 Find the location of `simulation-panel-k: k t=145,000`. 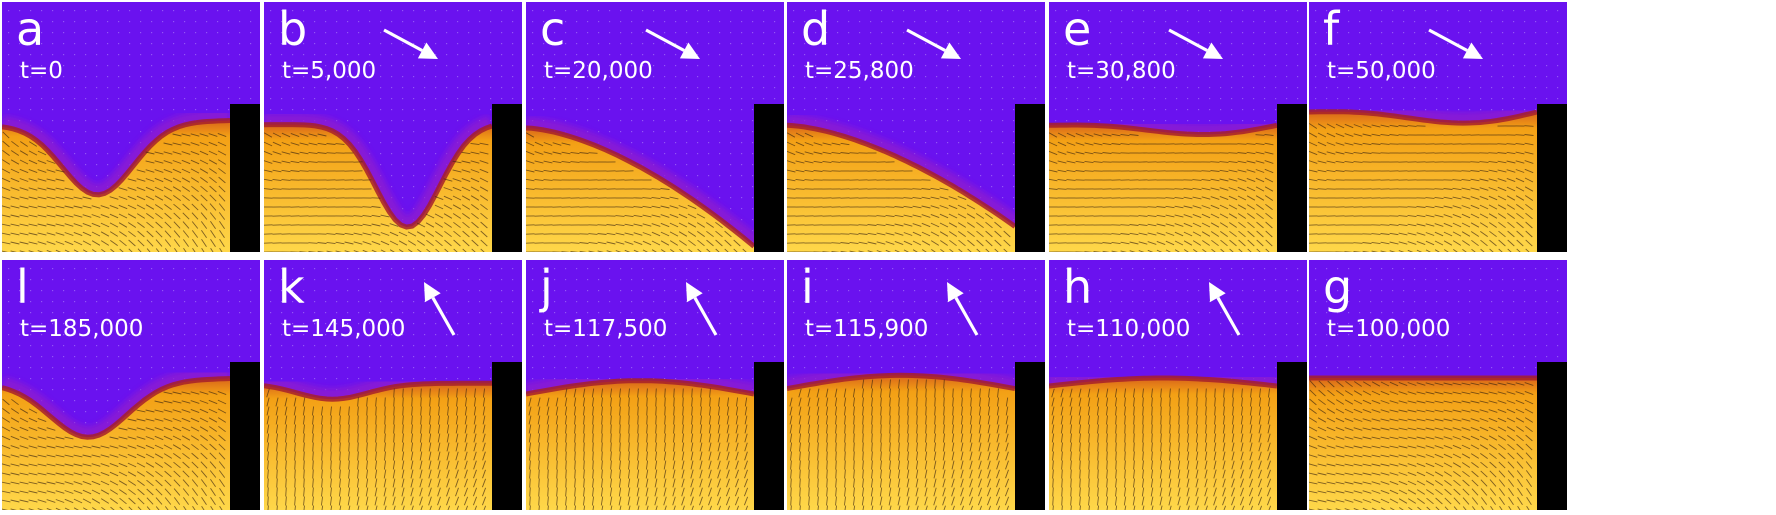

simulation-panel-k: k t=145,000 is located at coordinates (393, 385).